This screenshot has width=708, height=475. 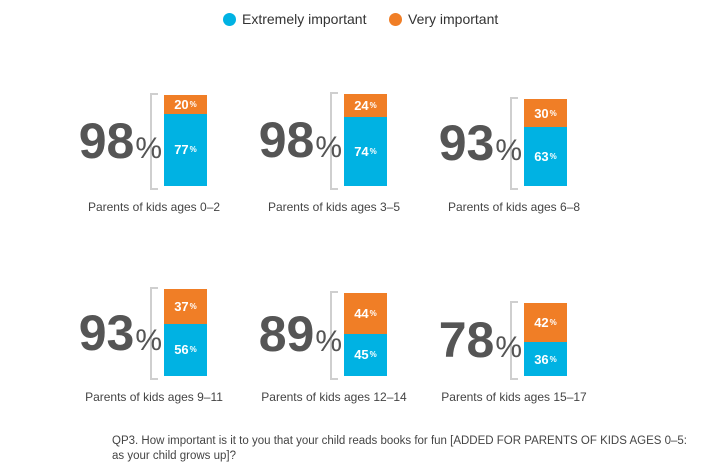 What do you see at coordinates (395, 19) in the screenshot?
I see `legend-swatch-very` at bounding box center [395, 19].